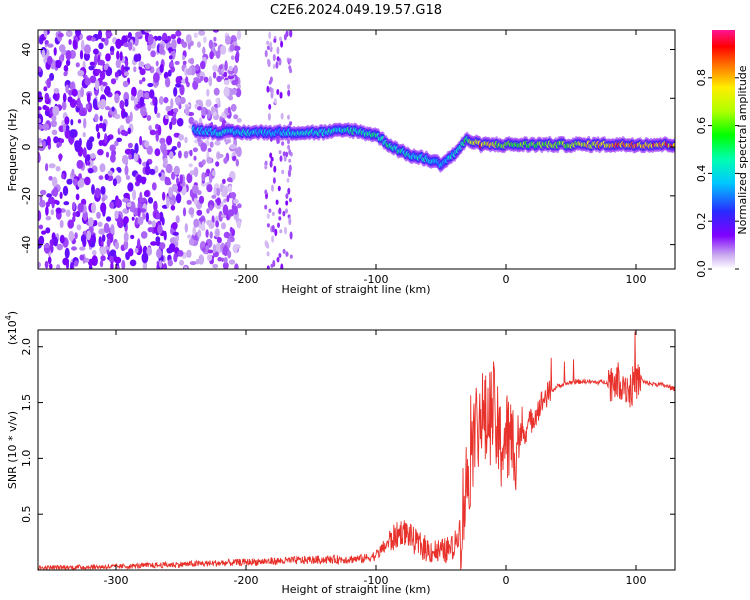 The height and width of the screenshot is (600, 750). Describe the element at coordinates (355, 589) in the screenshot. I see `snr-x-label: Height of straight line (km)` at that location.